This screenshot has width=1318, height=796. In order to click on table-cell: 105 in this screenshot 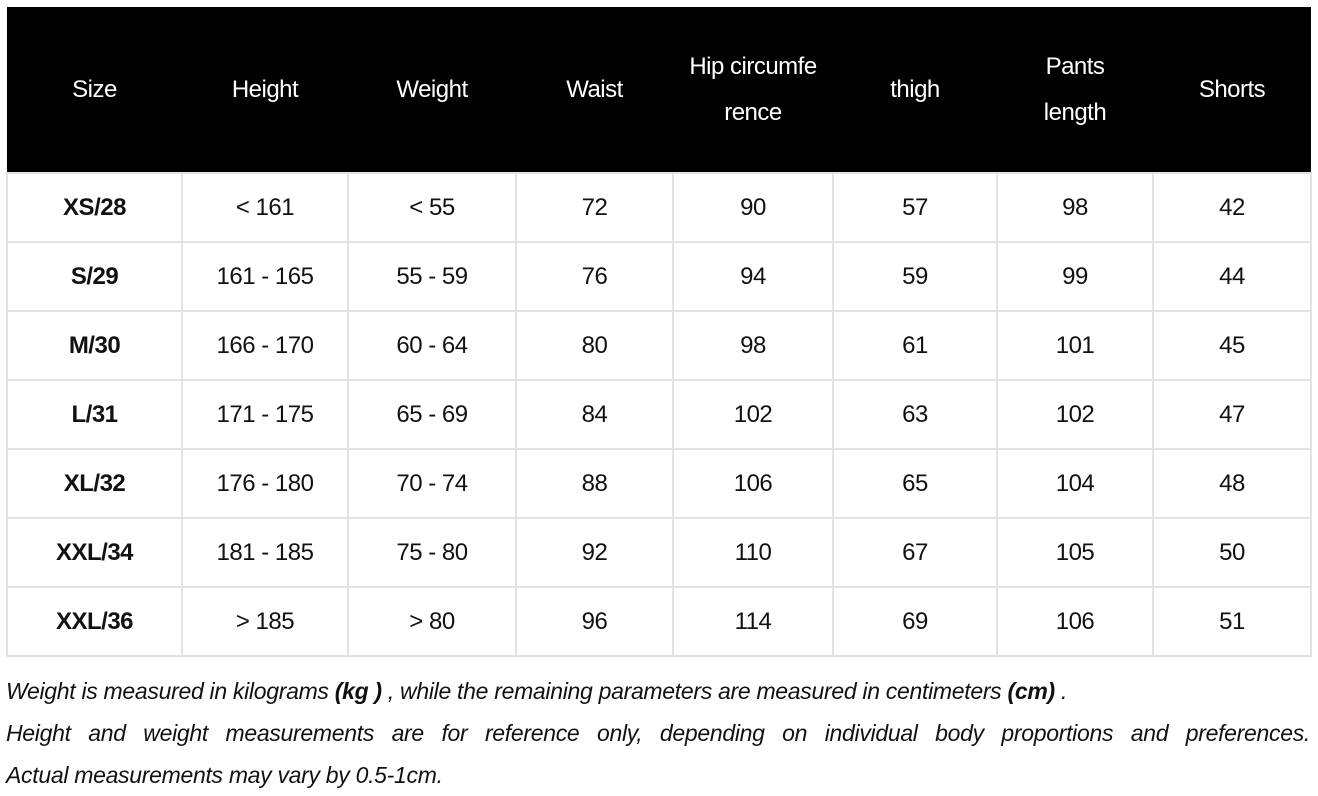, I will do `click(1075, 552)`.